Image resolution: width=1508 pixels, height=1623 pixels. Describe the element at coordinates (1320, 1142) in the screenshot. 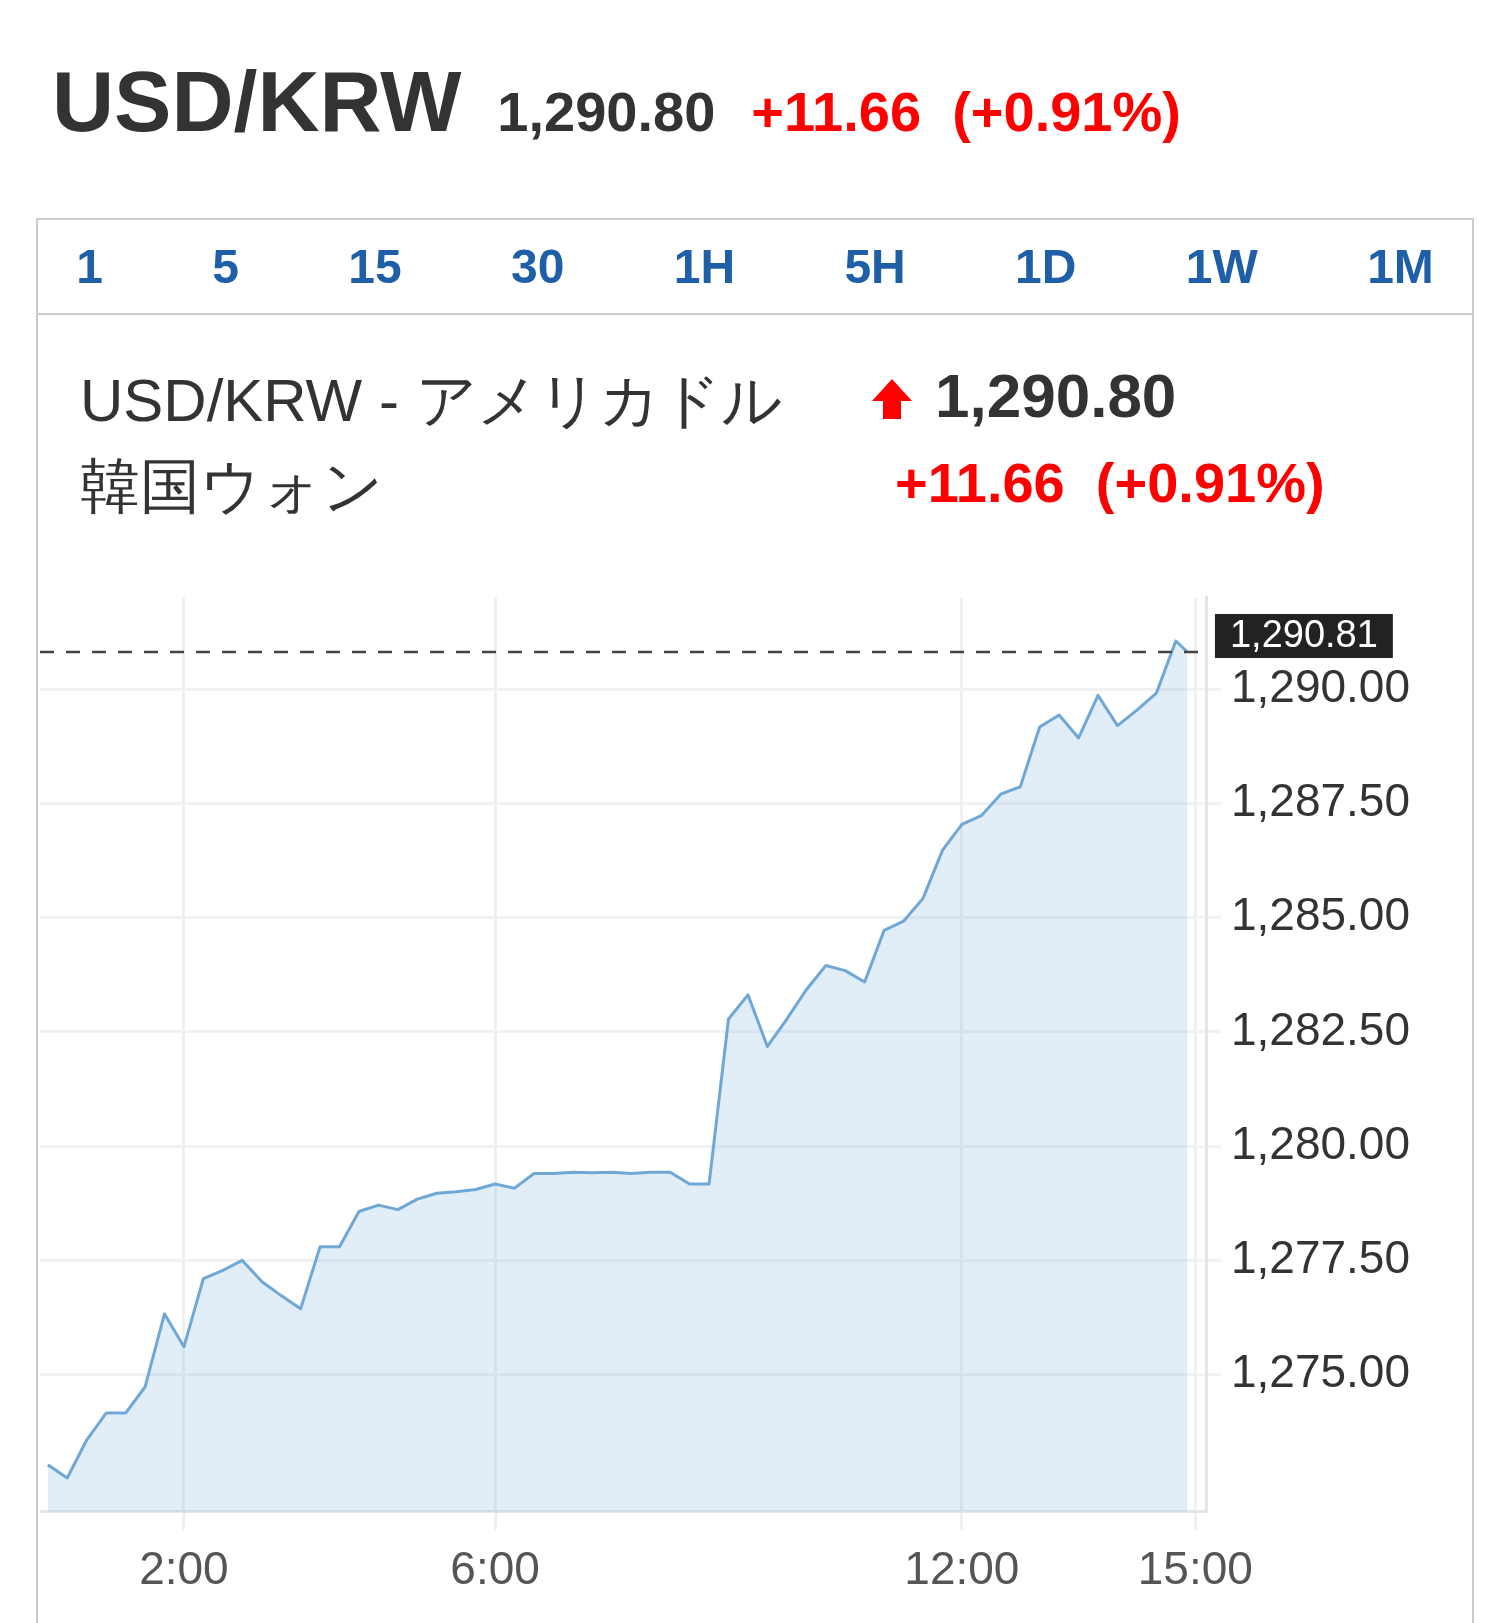

I see `y-tick-label: 1,280.00` at that location.